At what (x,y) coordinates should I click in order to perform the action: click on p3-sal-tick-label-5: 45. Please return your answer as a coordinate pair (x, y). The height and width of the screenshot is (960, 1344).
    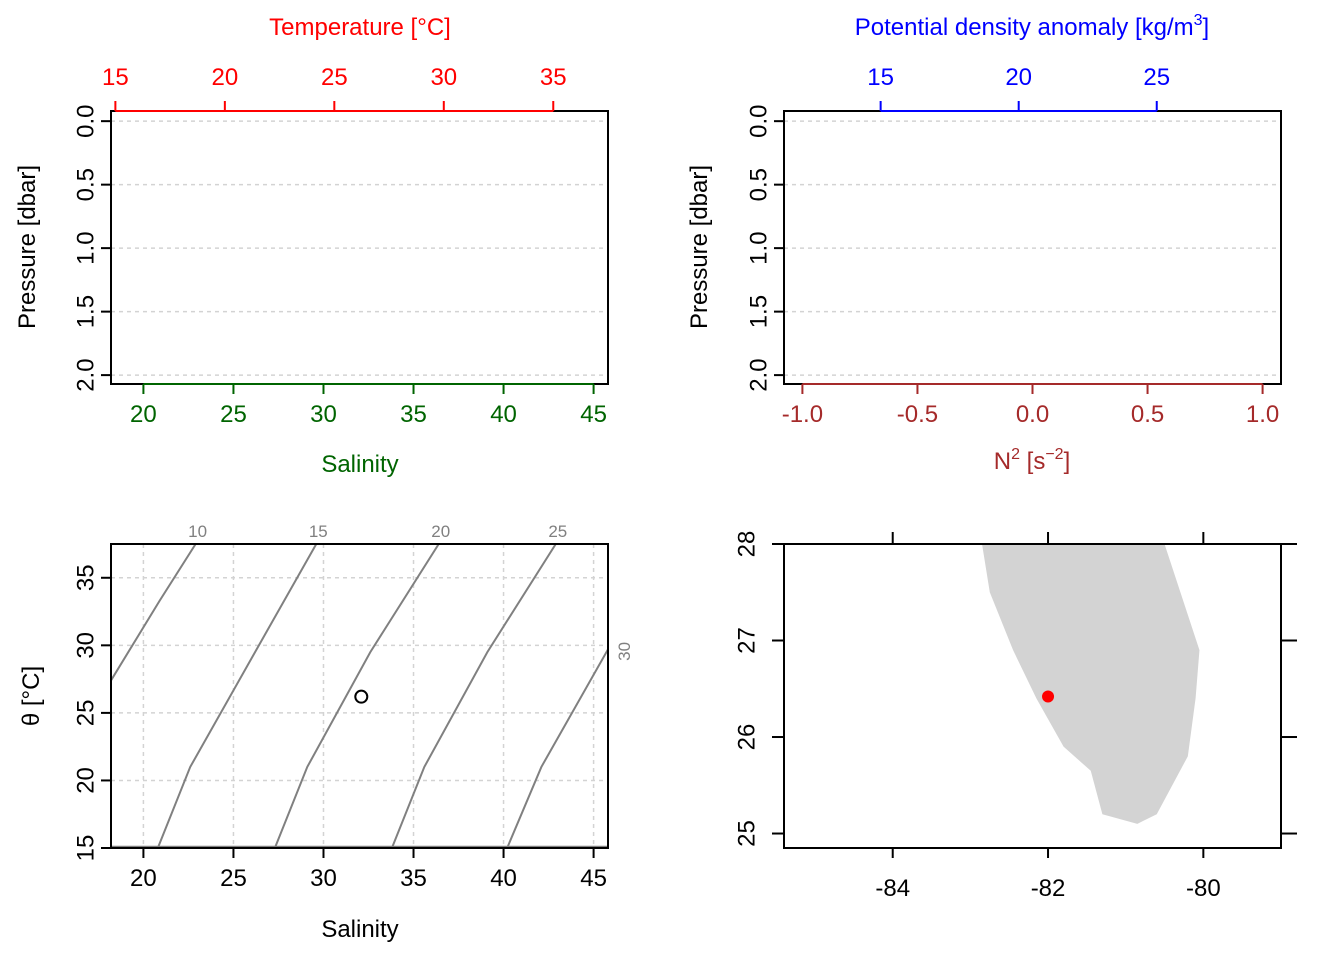
    Looking at the image, I should click on (593, 878).